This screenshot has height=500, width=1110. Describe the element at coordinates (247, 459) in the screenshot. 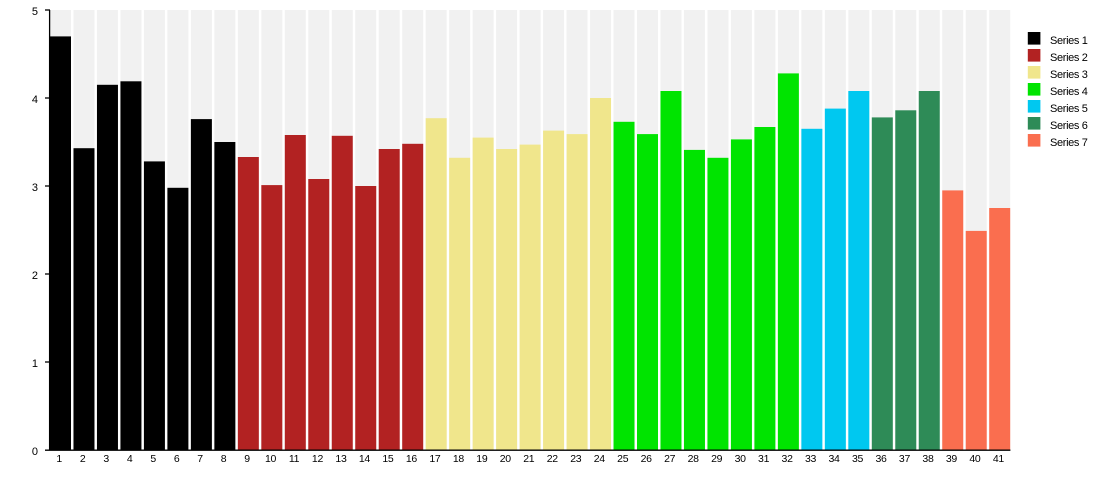

I see `svg-text: 9` at that location.